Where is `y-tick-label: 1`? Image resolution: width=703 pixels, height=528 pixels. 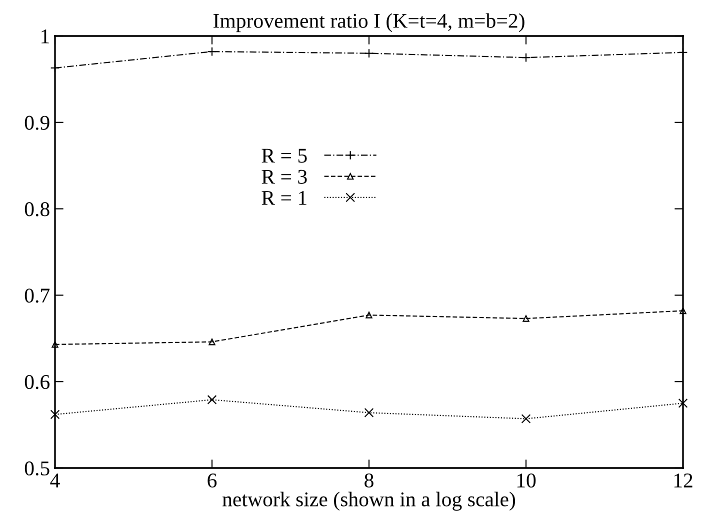 y-tick-label: 1 is located at coordinates (45, 36).